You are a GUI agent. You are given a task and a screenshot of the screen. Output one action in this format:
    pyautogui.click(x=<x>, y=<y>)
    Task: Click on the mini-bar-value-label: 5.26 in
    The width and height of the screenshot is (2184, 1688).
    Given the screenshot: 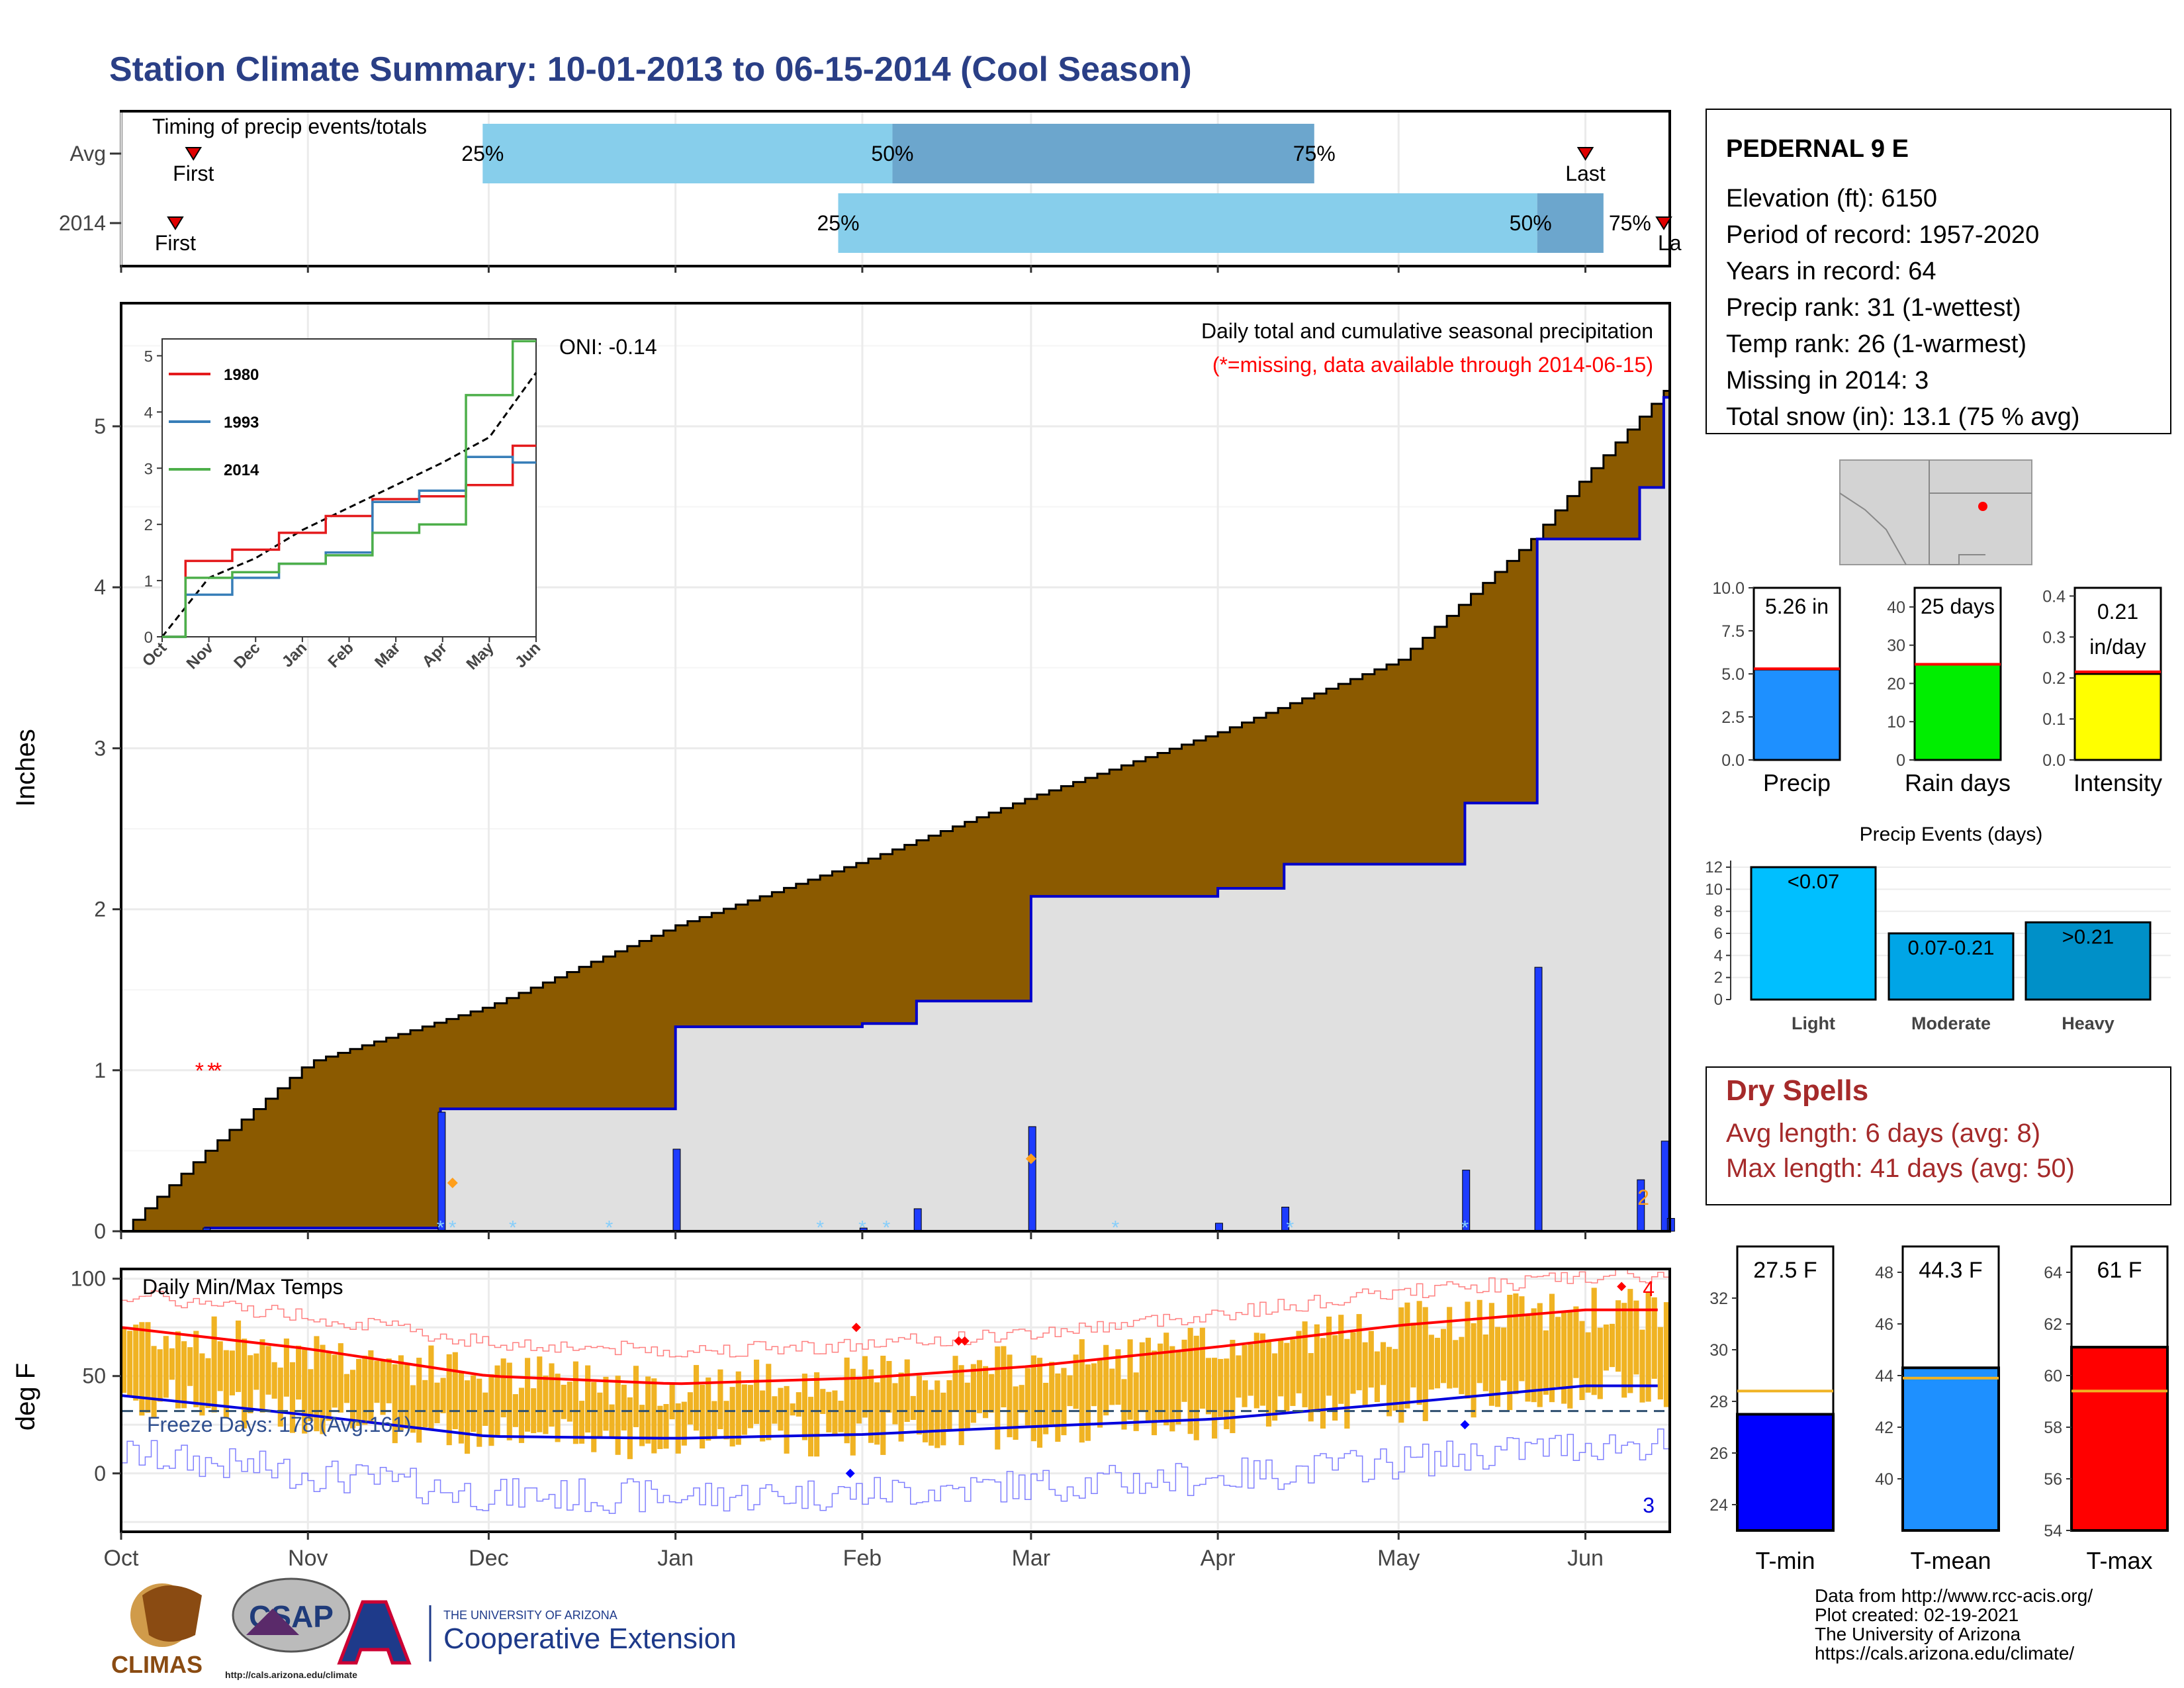 What is the action you would take?
    pyautogui.click(x=1797, y=606)
    